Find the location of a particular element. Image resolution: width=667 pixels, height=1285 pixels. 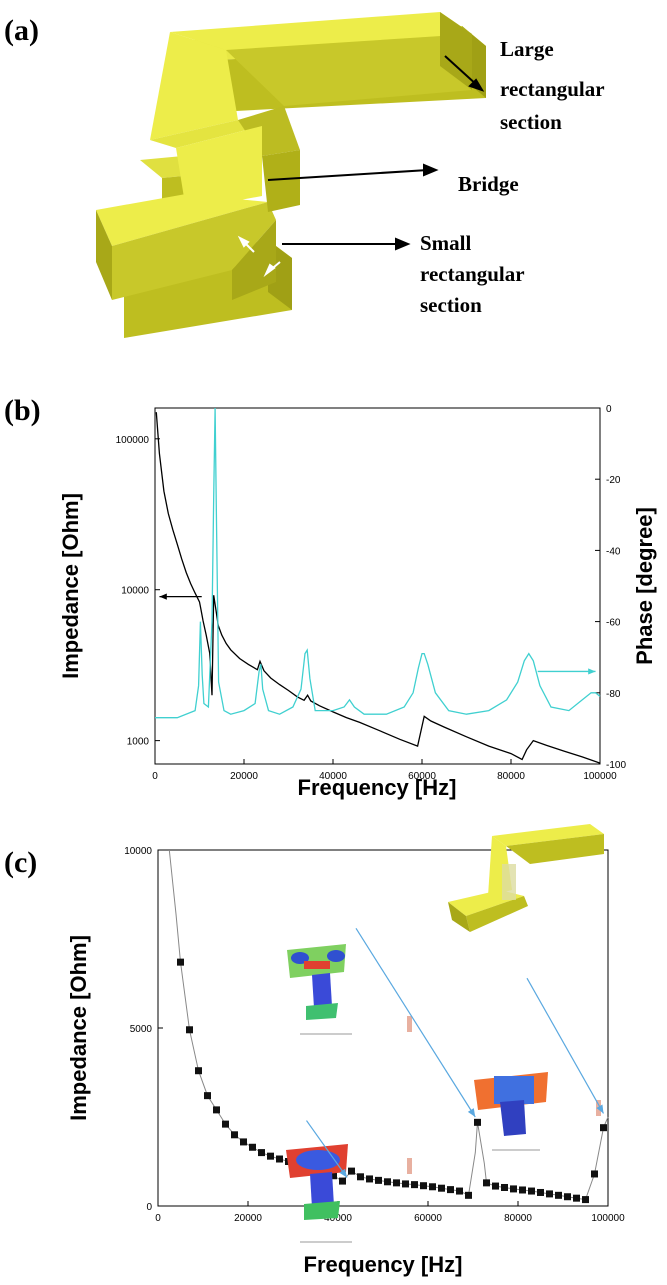

x-tick-label-b: 80000 is located at coordinates (511, 776).